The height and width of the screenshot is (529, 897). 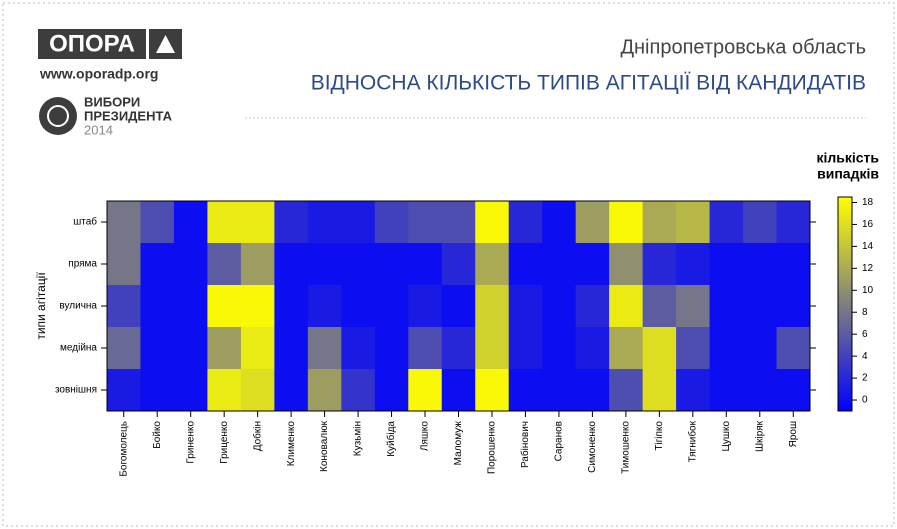 I want to click on x-tick-label: Добкін, so click(x=257, y=436).